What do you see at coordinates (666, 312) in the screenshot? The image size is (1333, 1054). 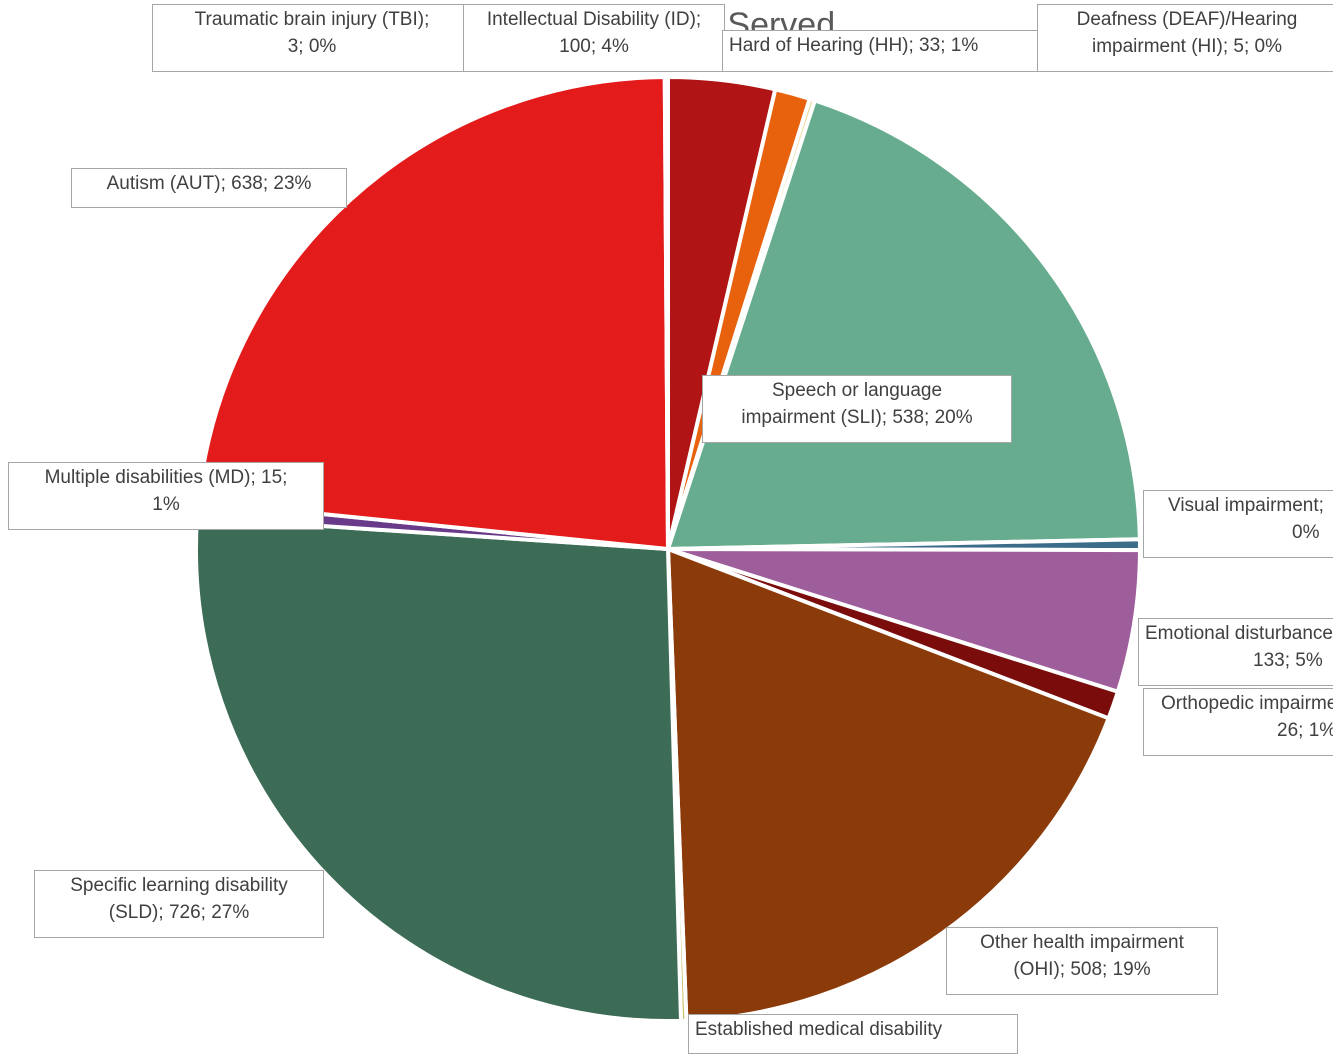 I see `pie-slice-traumatic-brain-injury-tbi` at bounding box center [666, 312].